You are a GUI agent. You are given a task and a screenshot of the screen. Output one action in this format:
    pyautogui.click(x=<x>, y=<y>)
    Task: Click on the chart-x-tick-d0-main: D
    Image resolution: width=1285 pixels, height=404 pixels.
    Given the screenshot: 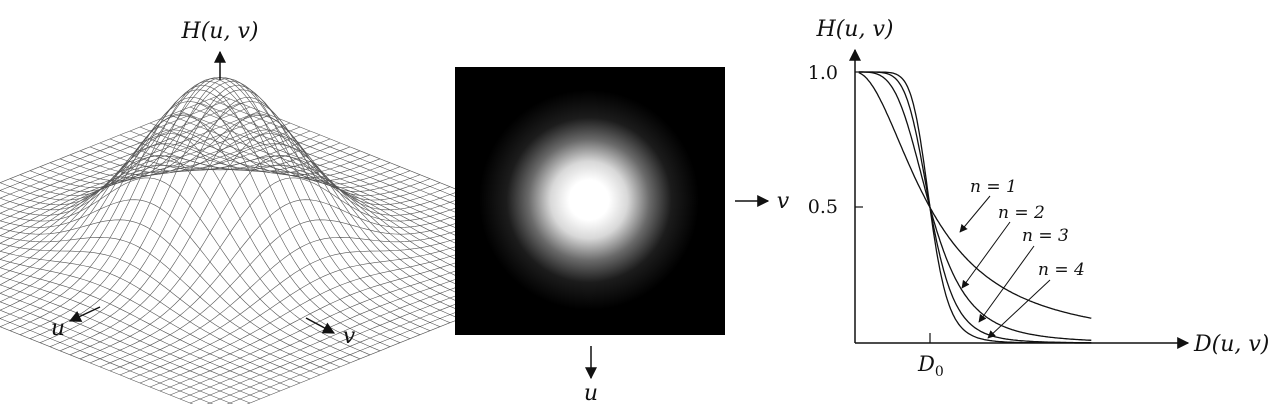 What is the action you would take?
    pyautogui.click(x=926, y=364)
    